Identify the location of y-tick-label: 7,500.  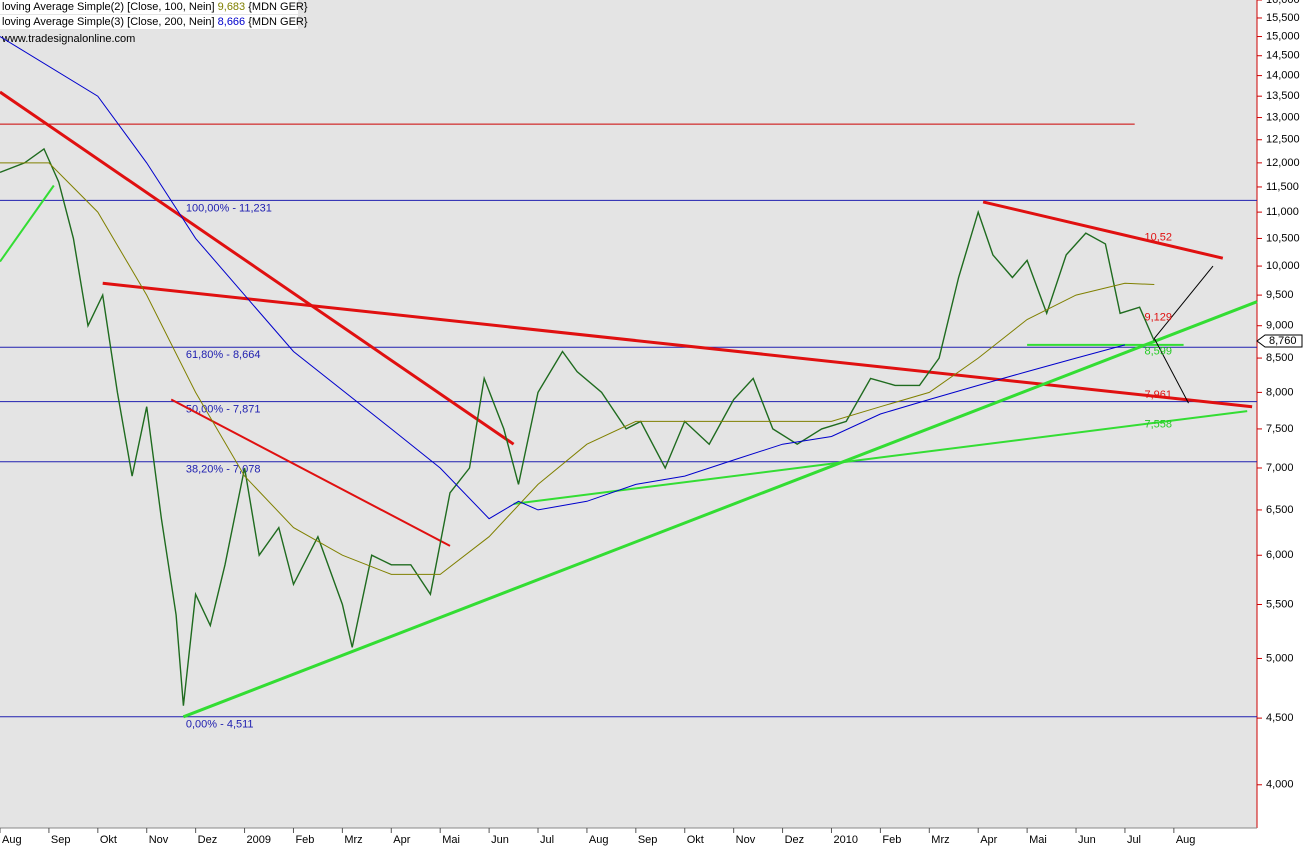
(1280, 429).